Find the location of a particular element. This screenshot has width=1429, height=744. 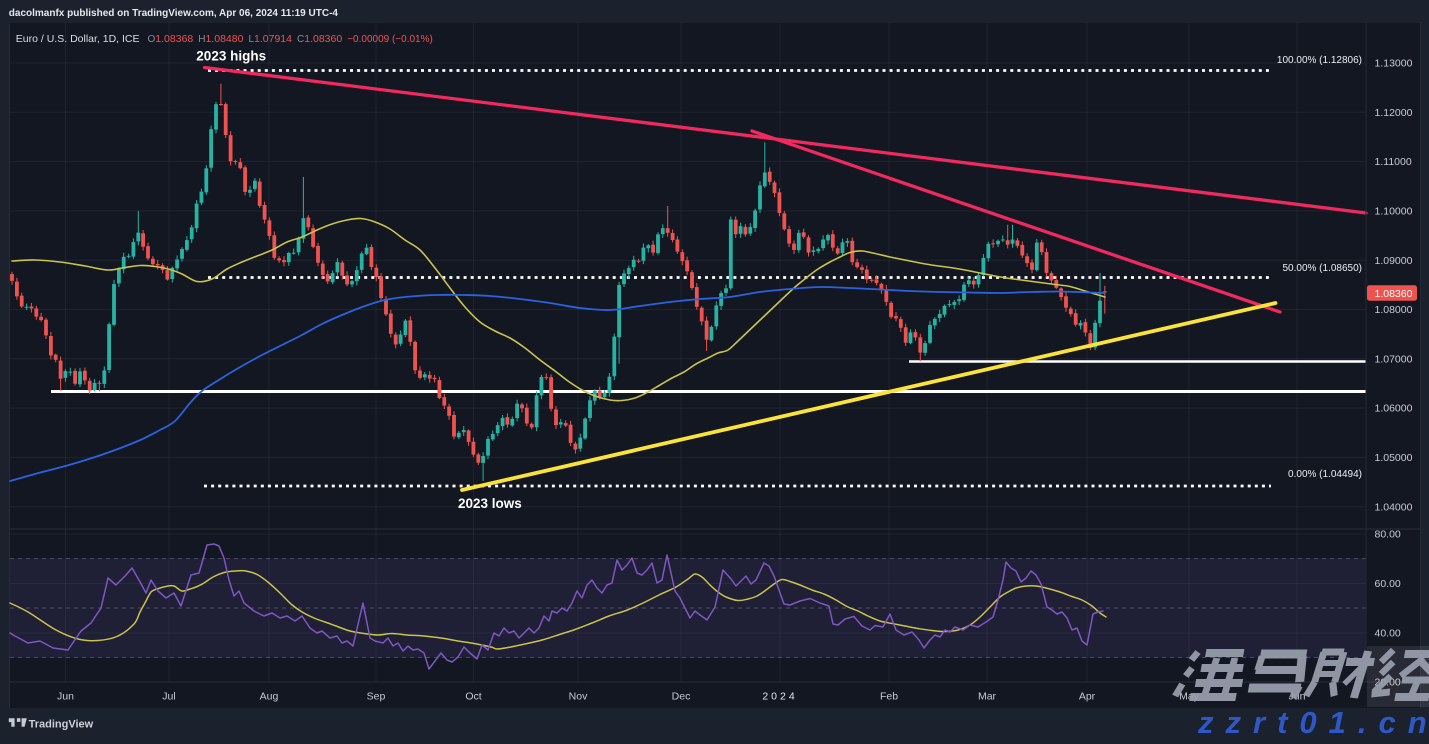

svg-text: 2023 lows is located at coordinates (490, 503).